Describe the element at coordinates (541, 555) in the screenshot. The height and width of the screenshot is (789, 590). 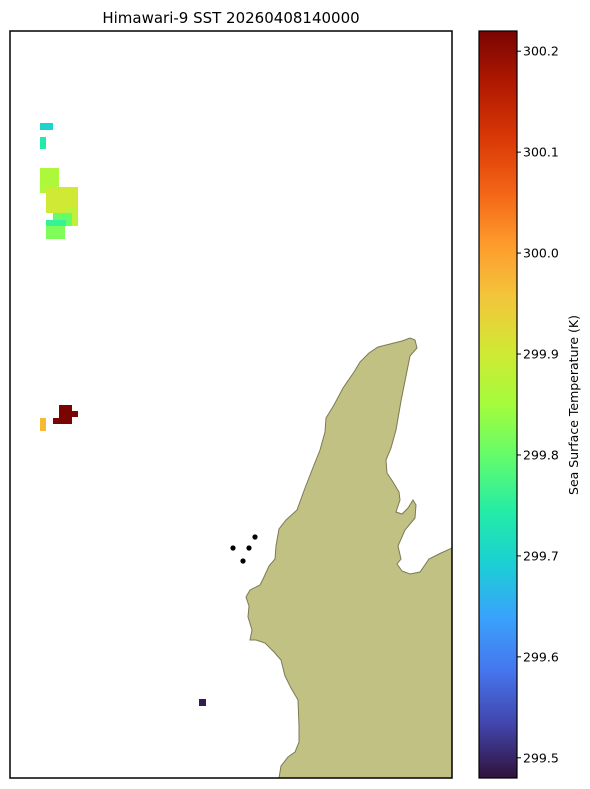
I see `colorbar-tick-label: 299.7` at that location.